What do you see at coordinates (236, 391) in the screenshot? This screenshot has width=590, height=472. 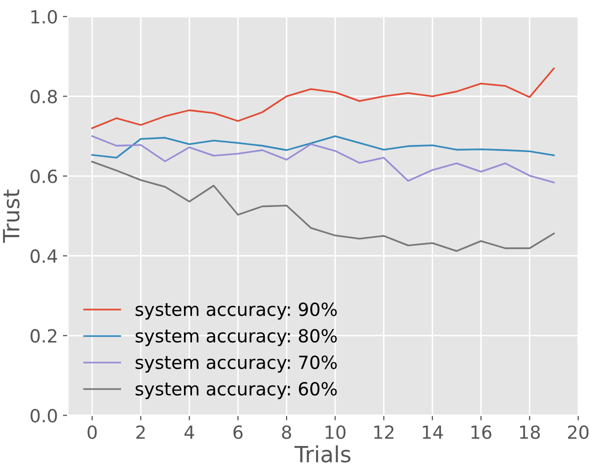 I see `legend-label: system accuracy: 60%` at bounding box center [236, 391].